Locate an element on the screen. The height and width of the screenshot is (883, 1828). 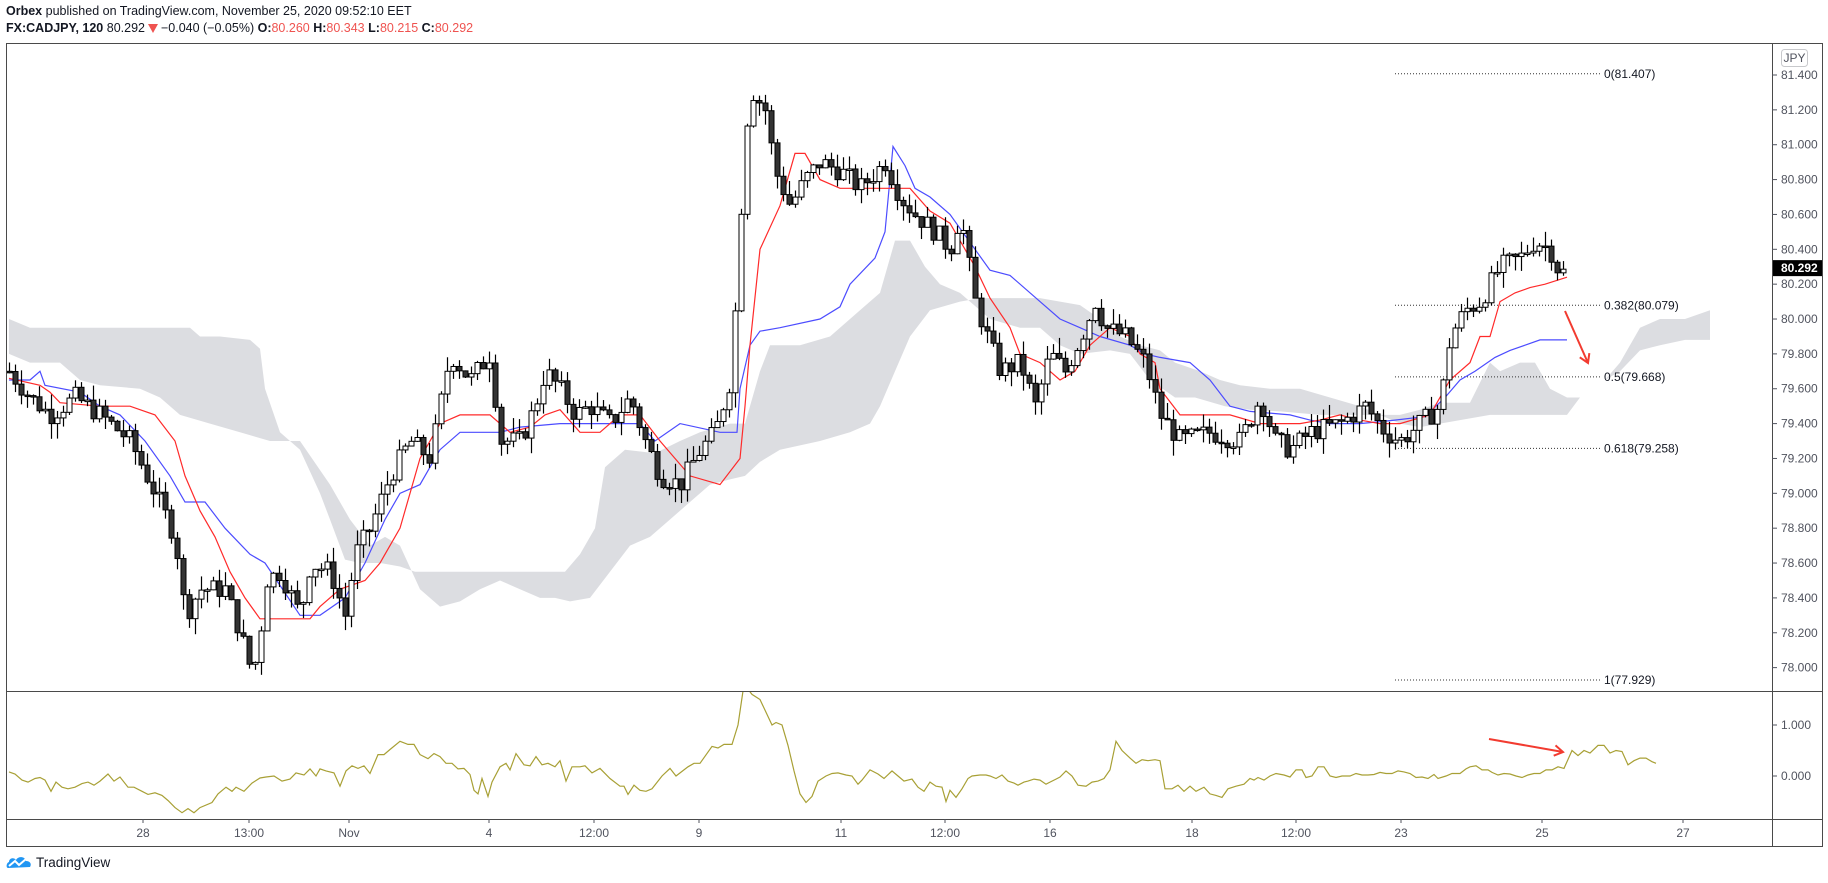
price-tick-label: 81.400 is located at coordinates (1799, 75).